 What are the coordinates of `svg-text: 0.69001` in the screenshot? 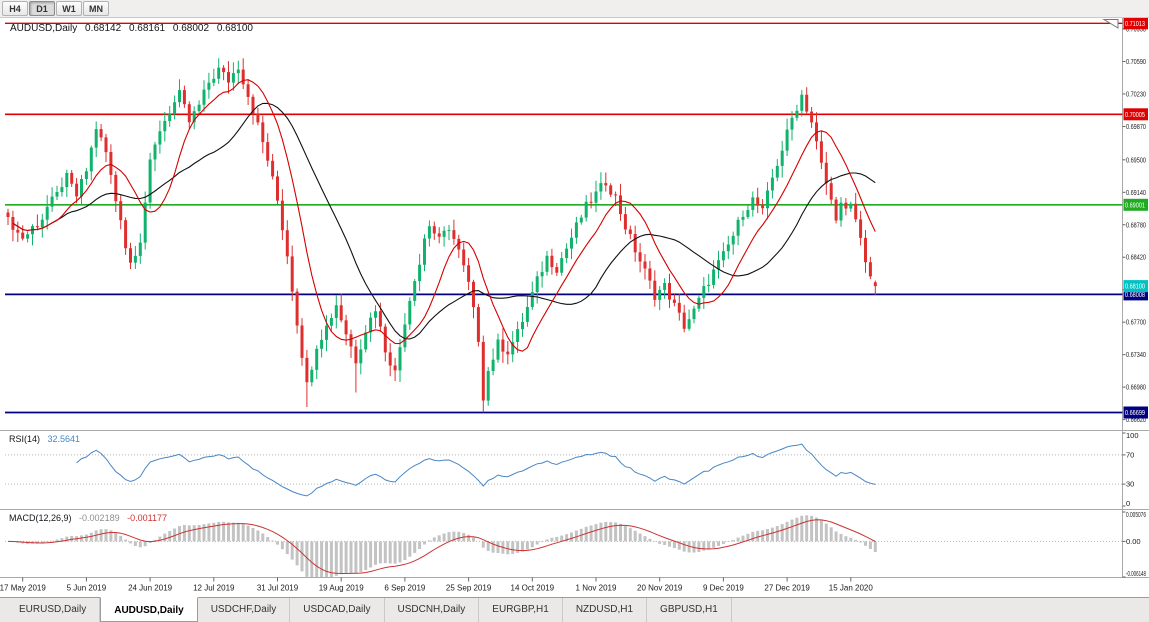 It's located at (1135, 204).